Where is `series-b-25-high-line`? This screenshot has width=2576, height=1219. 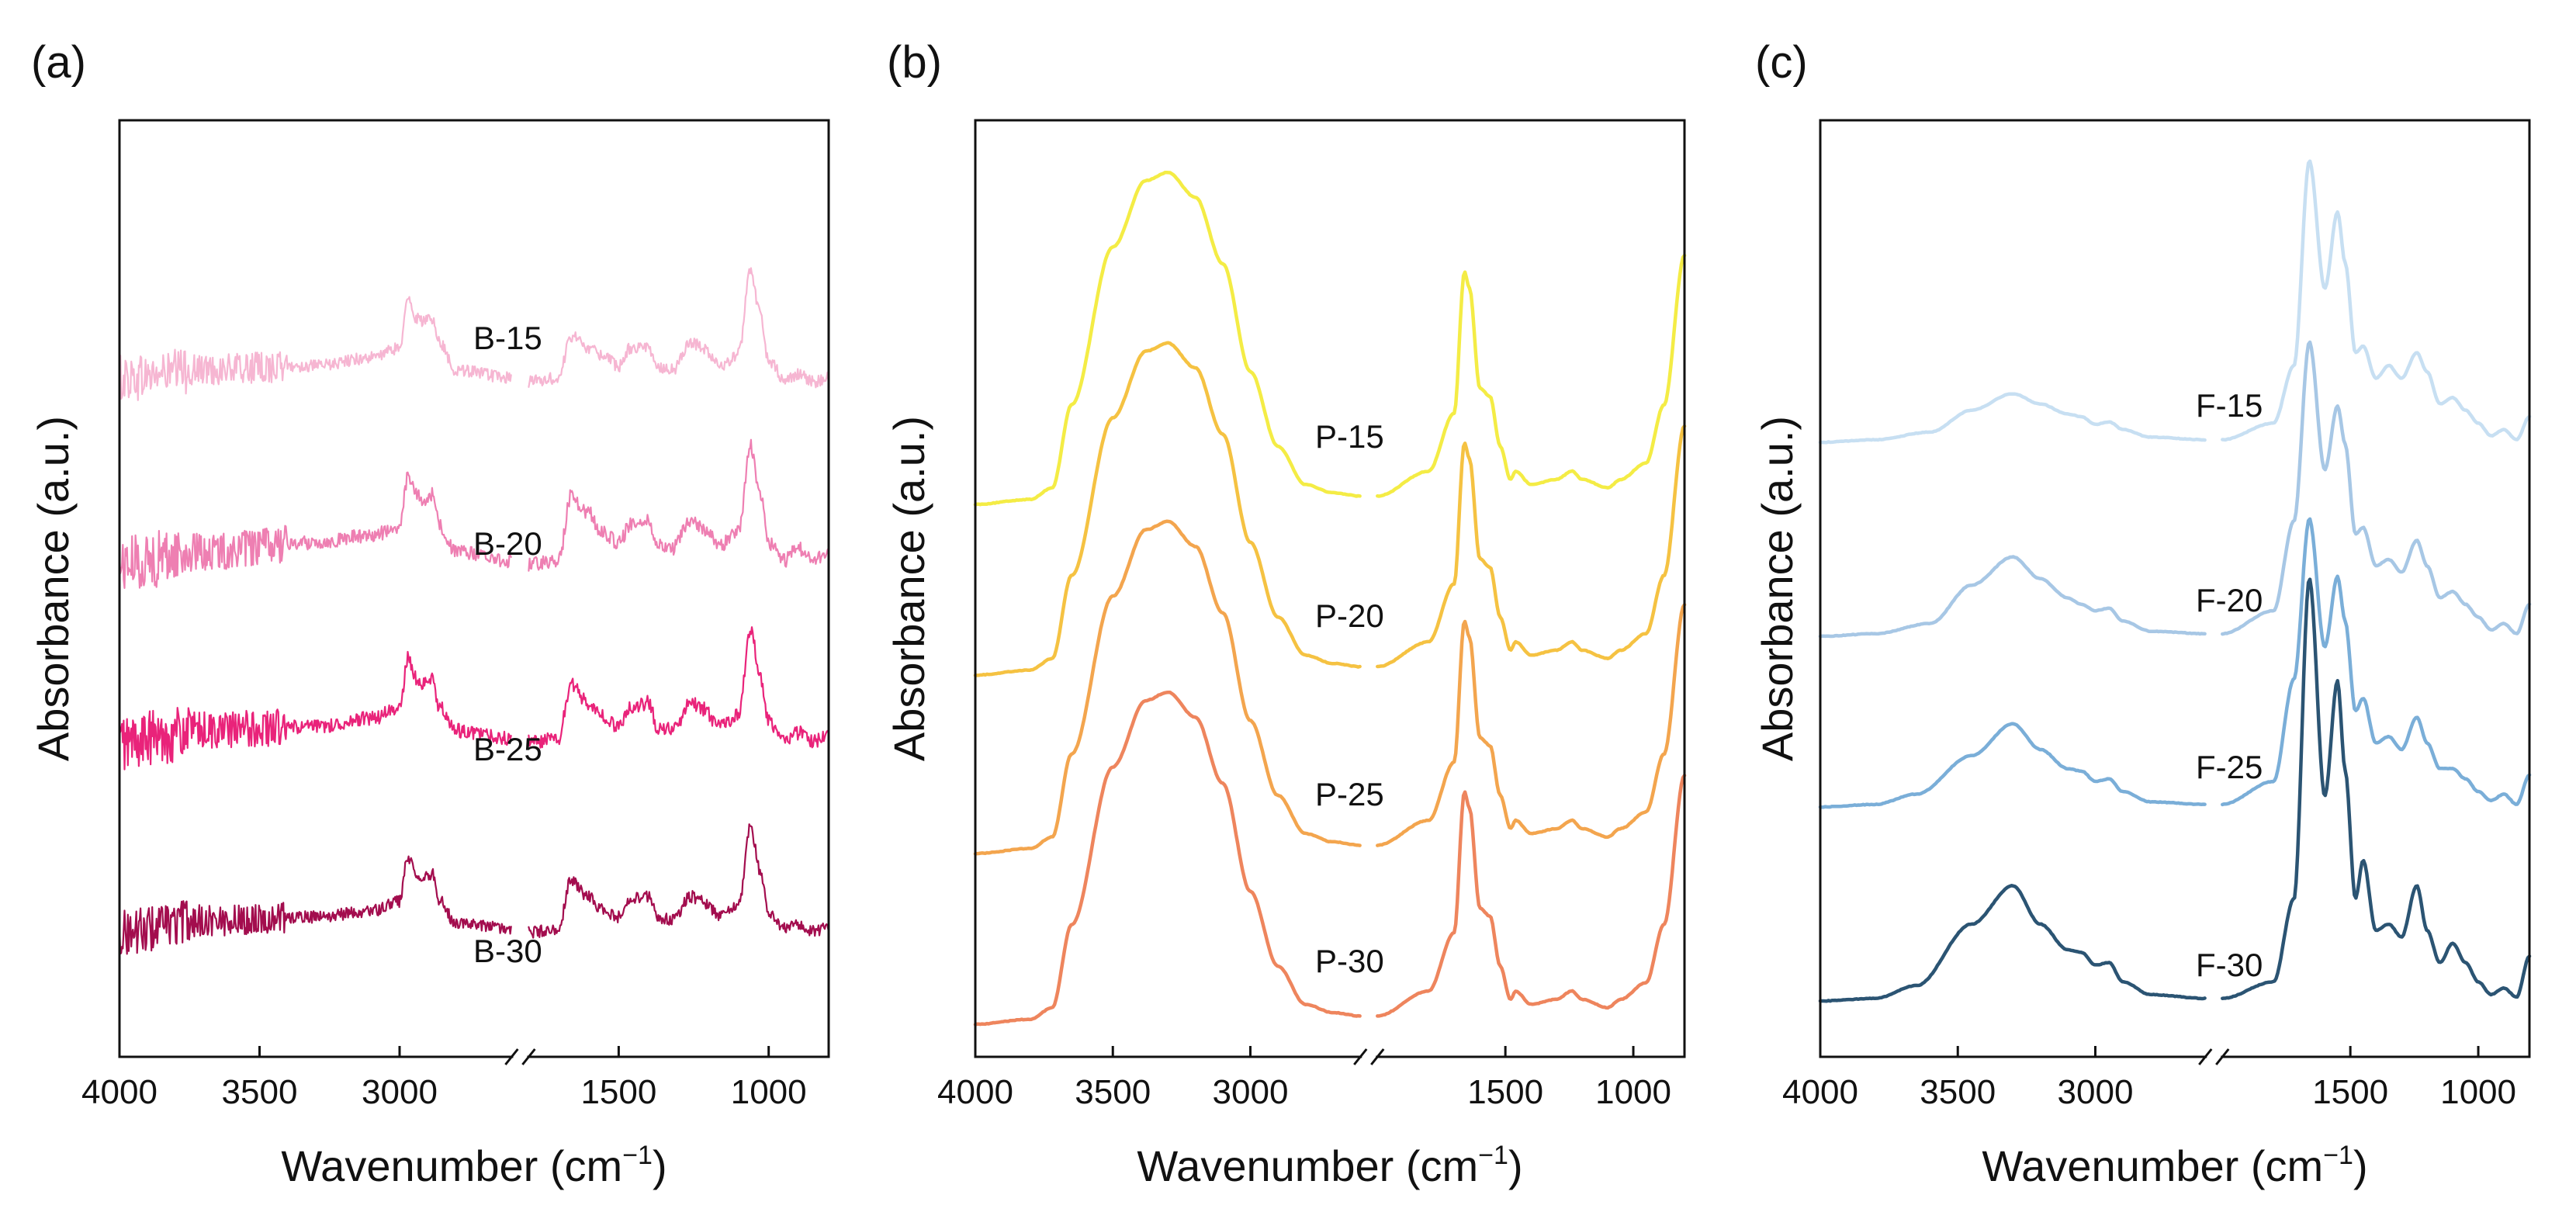
series-b-25-high-line is located at coordinates (678, 687).